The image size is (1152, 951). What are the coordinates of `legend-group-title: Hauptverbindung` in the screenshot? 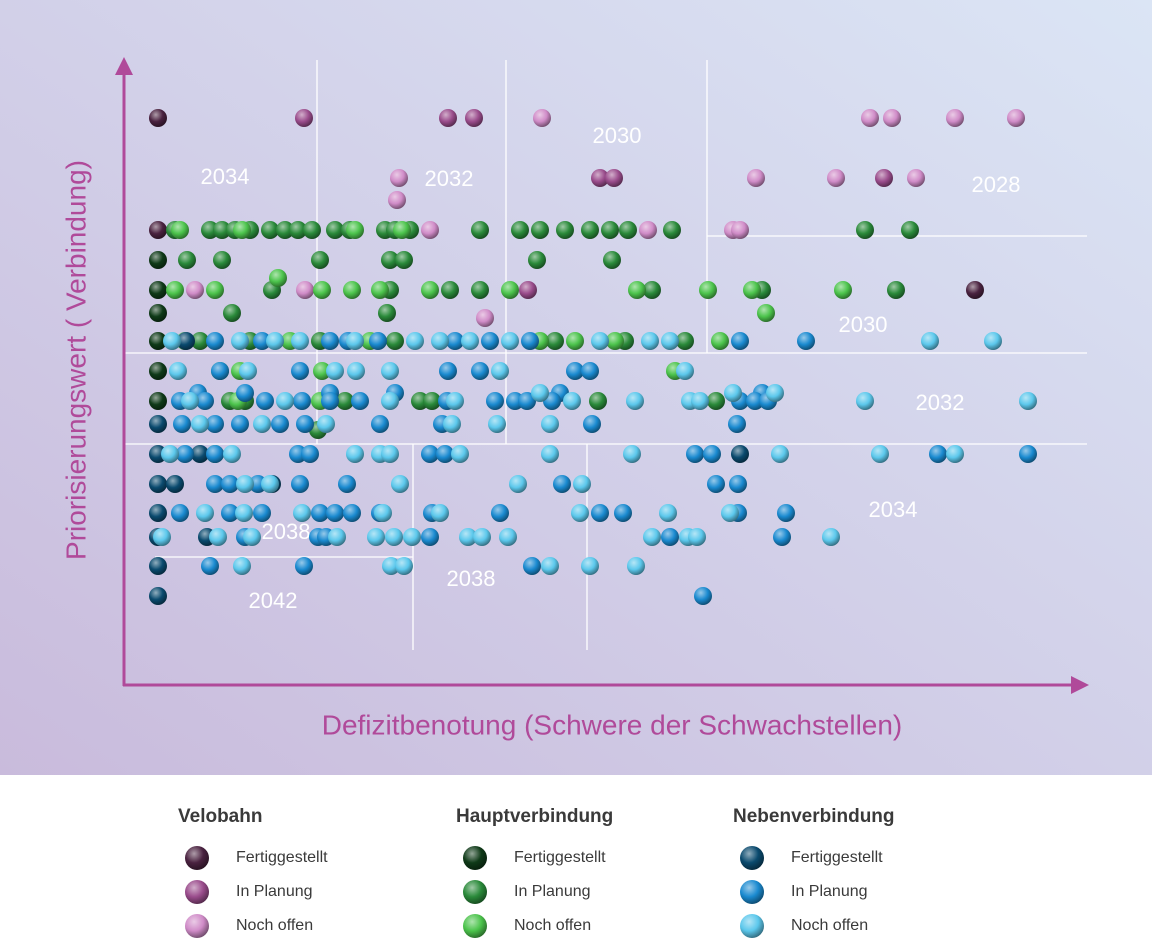 It's located at (534, 816).